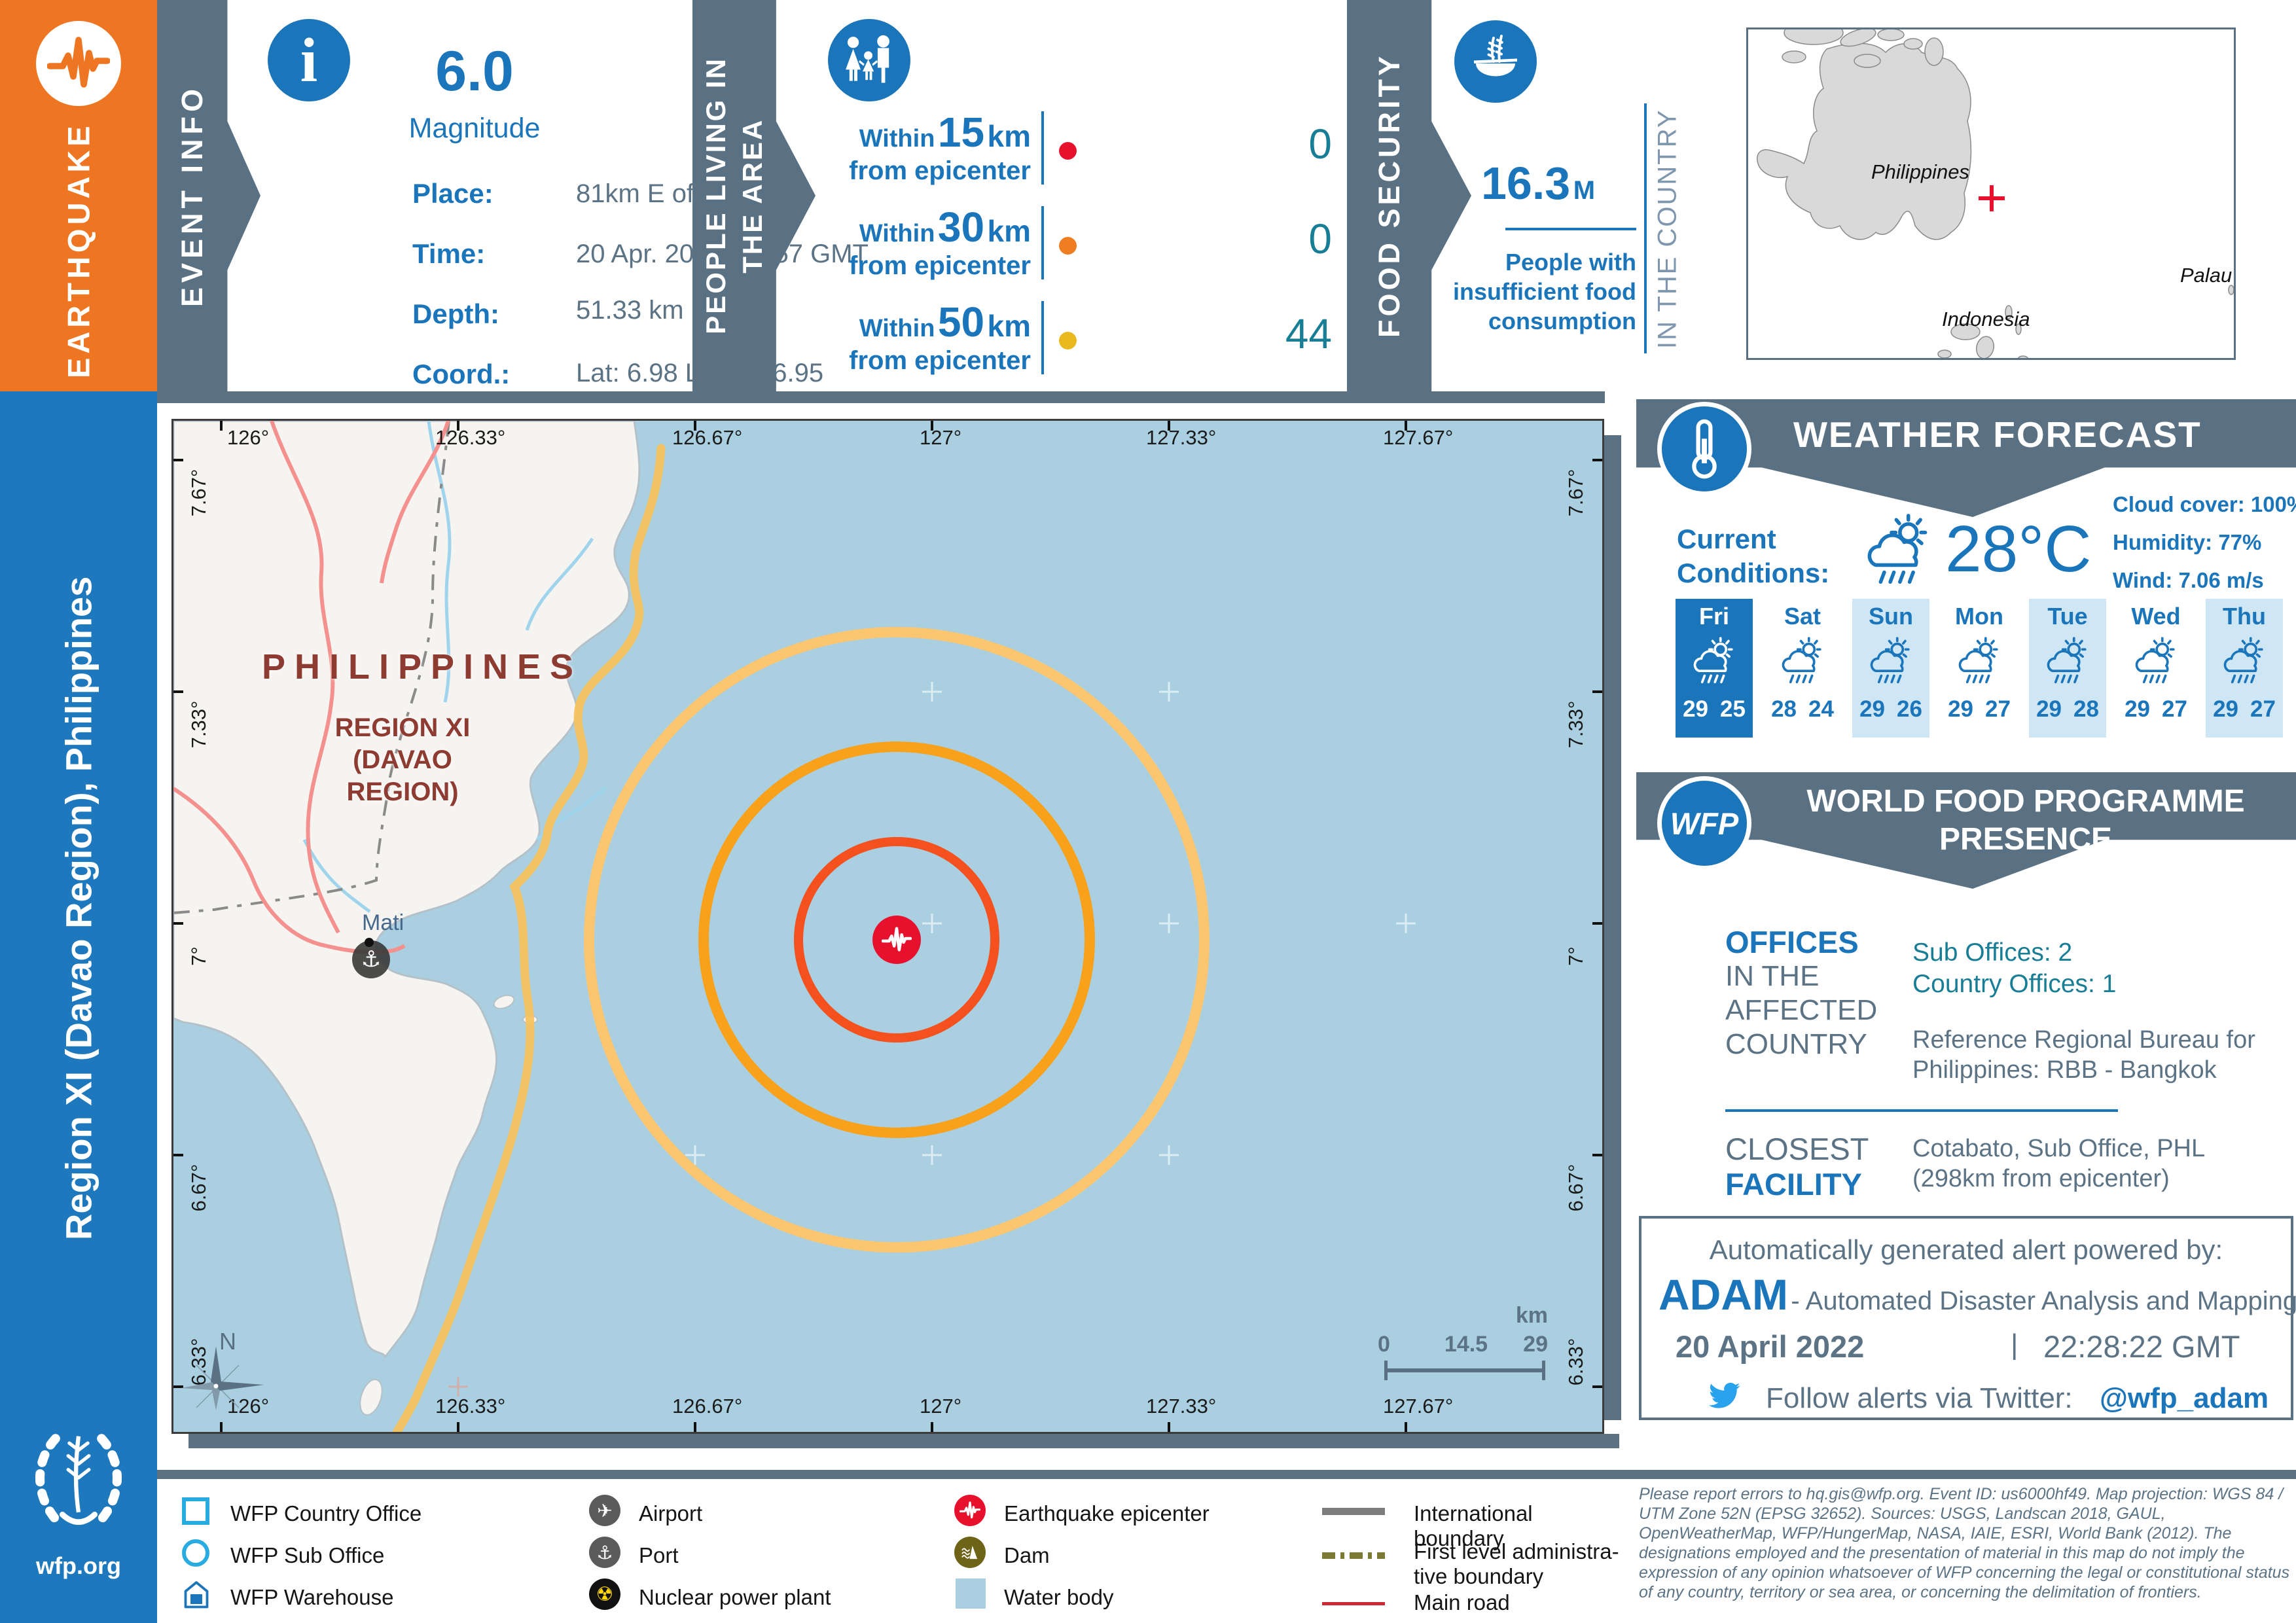 The image size is (2296, 1623). Describe the element at coordinates (474, 71) in the screenshot. I see `magnitude-value: 6.0` at that location.